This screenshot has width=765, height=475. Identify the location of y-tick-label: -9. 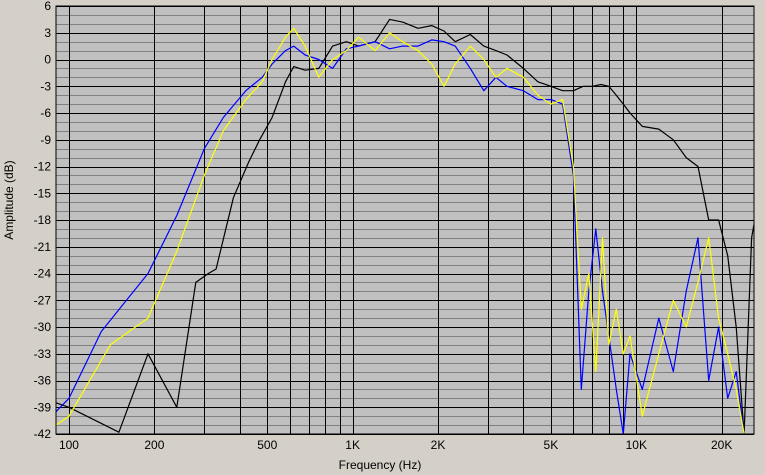
(45, 140).